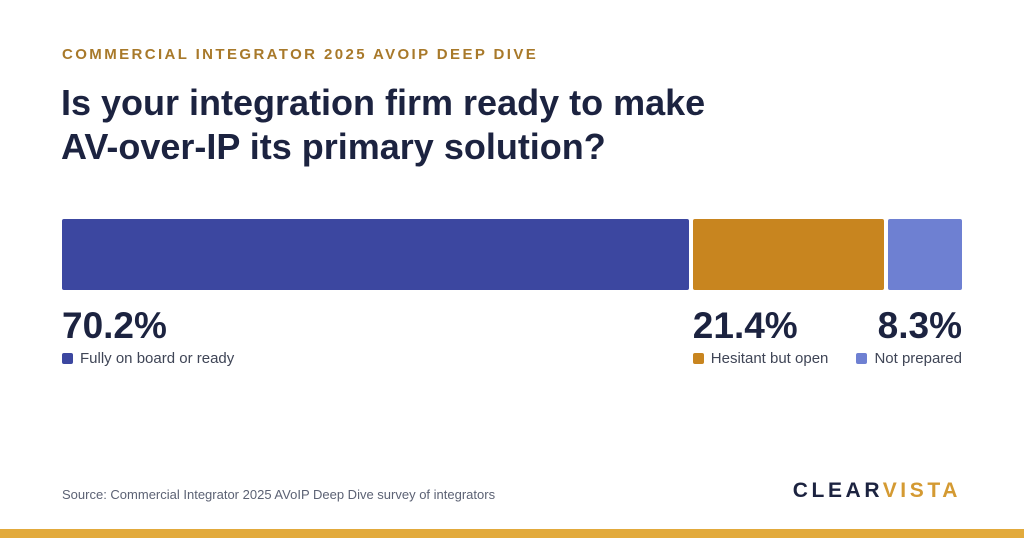 The width and height of the screenshot is (1024, 538). What do you see at coordinates (837, 490) in the screenshot?
I see `brand-logo-part-1: CLEAR` at bounding box center [837, 490].